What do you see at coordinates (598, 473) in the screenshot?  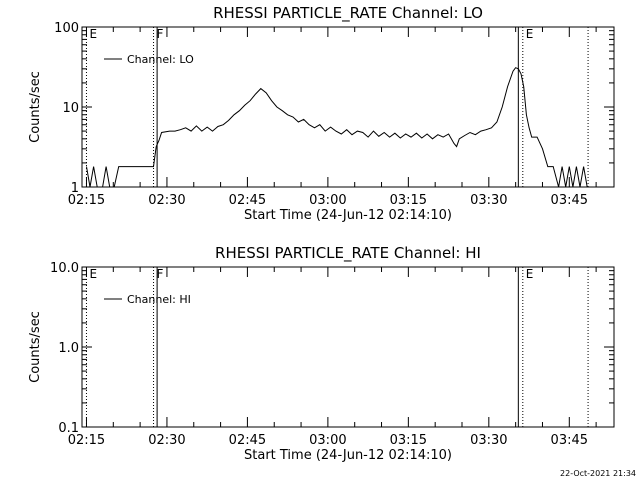 I see `footer-timestamp: 22-Oct-2021 21:34` at bounding box center [598, 473].